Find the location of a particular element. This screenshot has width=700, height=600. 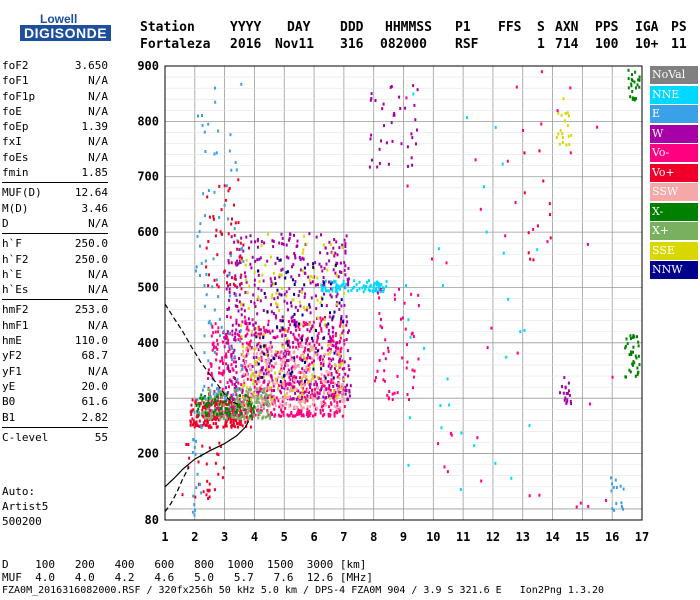

header-label-9: PPS is located at coordinates (607, 27).